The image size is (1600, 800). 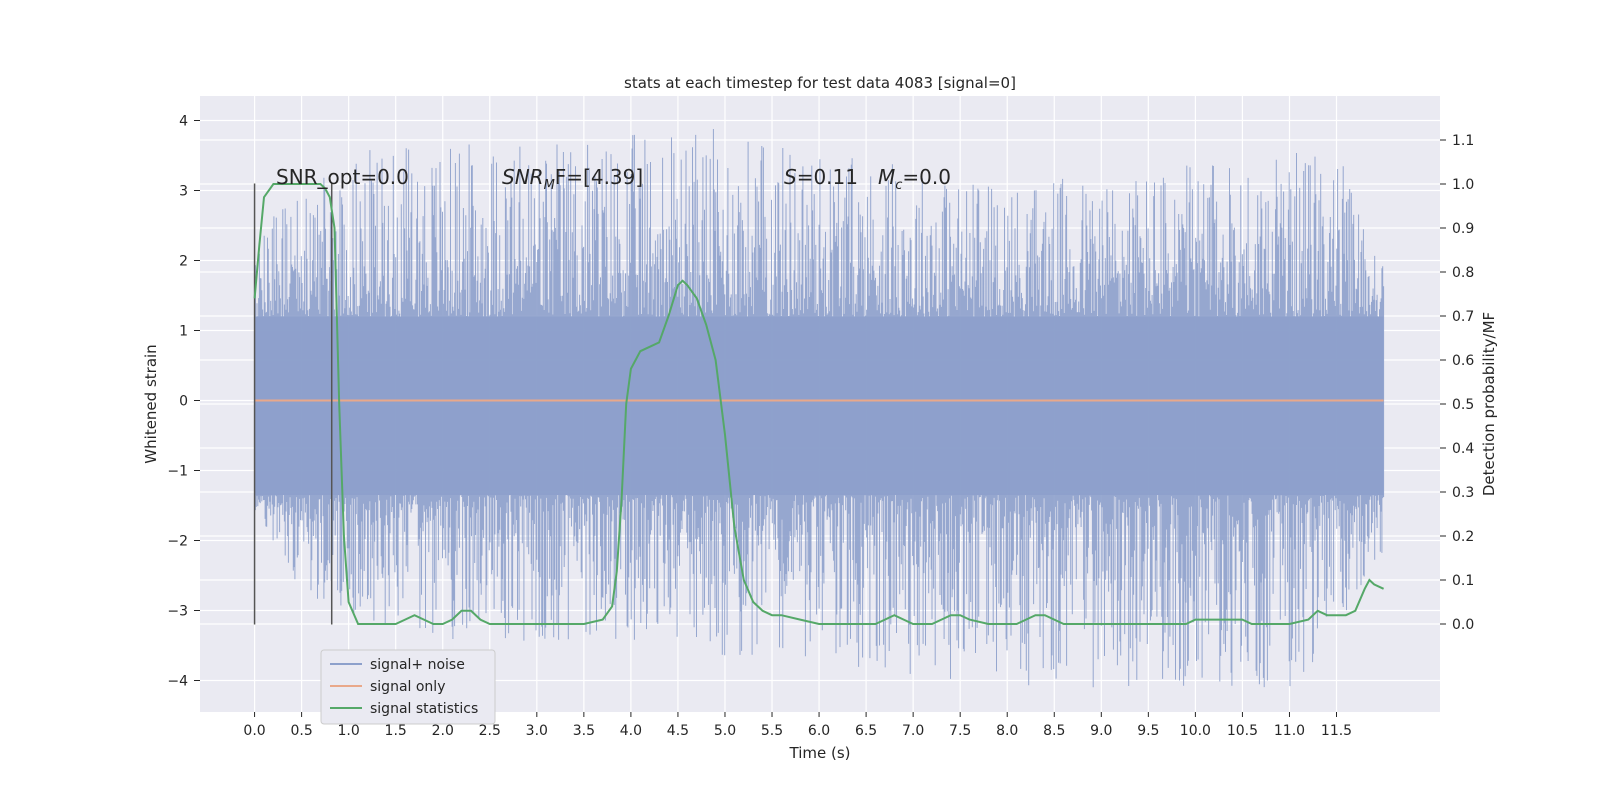 I want to click on x-tick-label: 2.5, so click(x=490, y=731).